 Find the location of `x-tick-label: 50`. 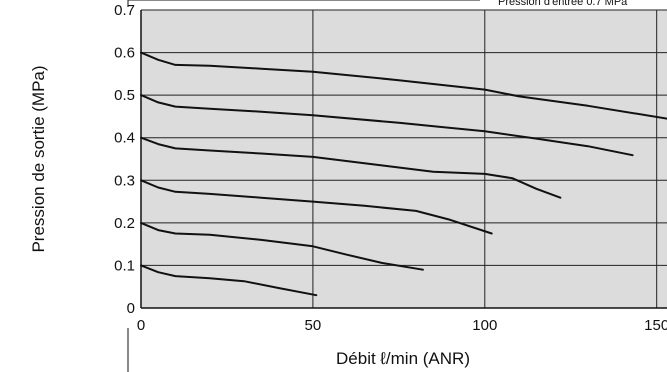

x-tick-label: 50 is located at coordinates (313, 325).